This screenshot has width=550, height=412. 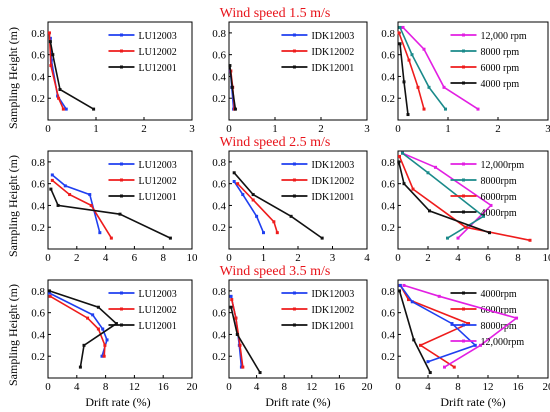 What do you see at coordinates (117, 402) in the screenshot?
I see `x-axis-label-col-1: Drift rate (%)` at bounding box center [117, 402].